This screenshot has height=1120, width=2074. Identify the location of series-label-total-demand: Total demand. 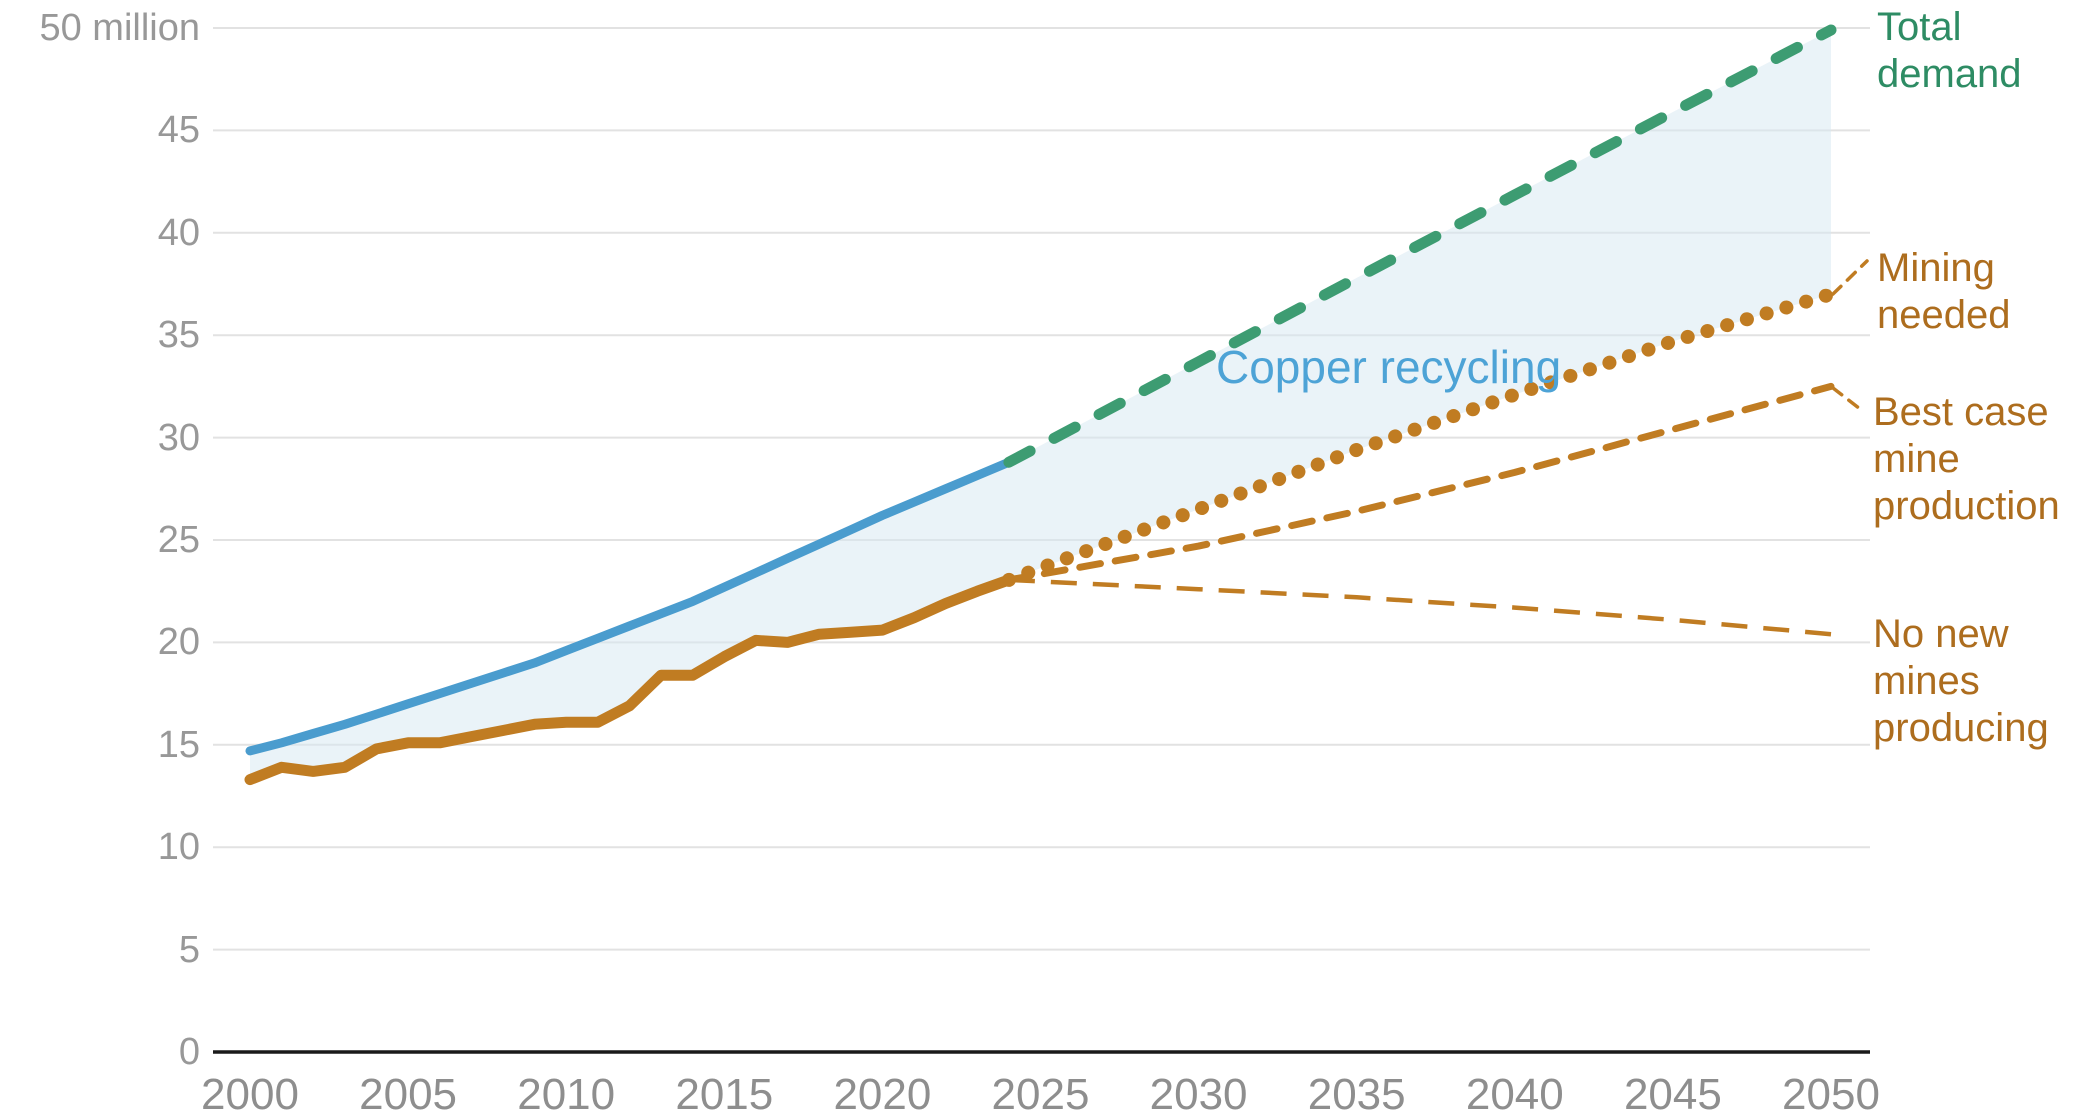
(1949, 50).